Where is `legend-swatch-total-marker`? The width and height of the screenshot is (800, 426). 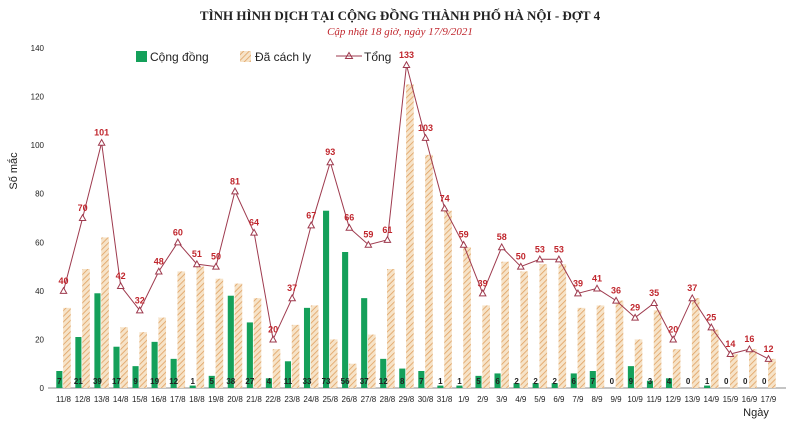 legend-swatch-total-marker is located at coordinates (349, 55).